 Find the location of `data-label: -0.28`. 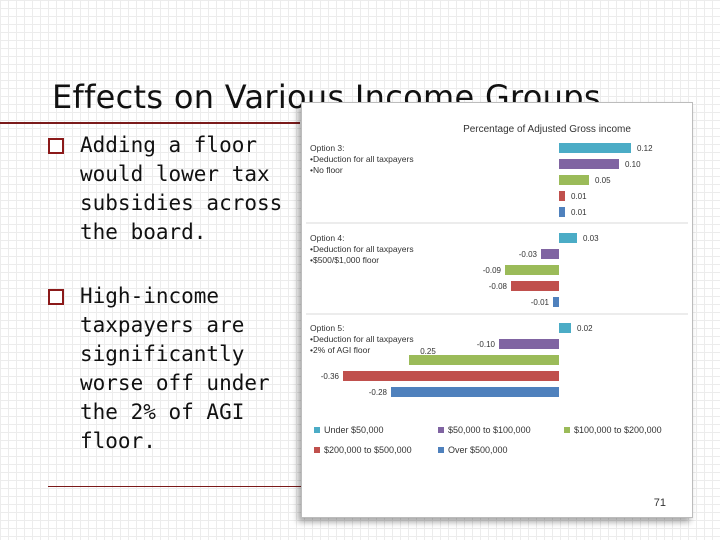

data-label: -0.28 is located at coordinates (378, 392).